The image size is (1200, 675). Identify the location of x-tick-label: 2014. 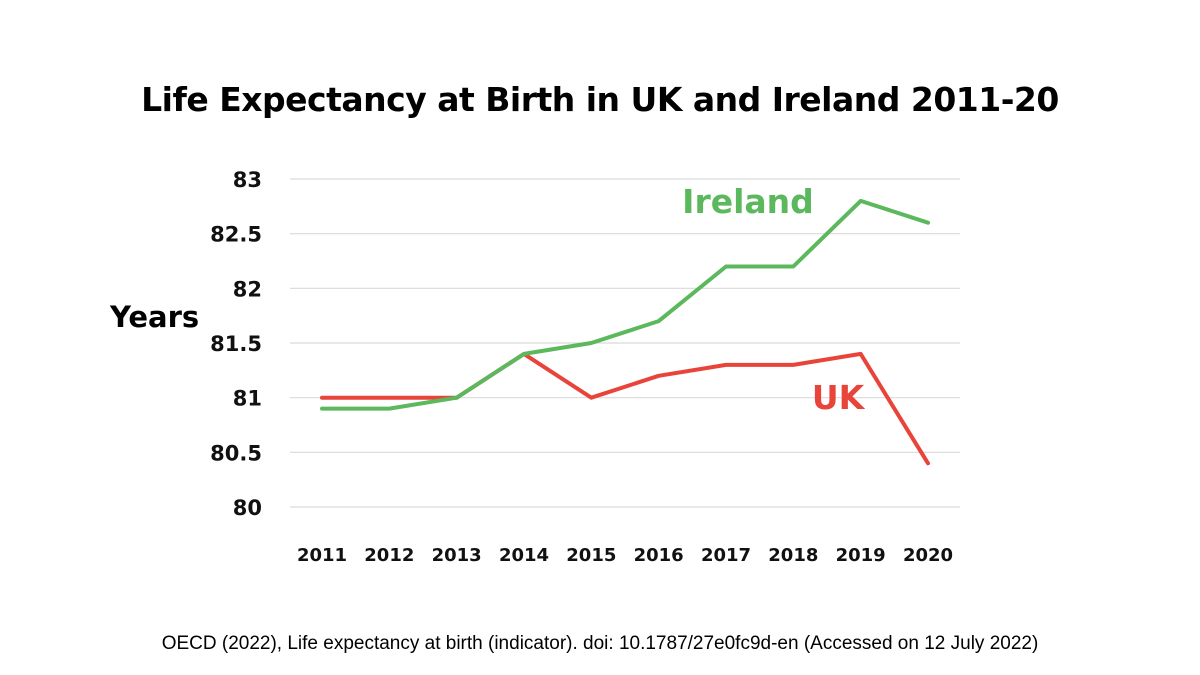
(524, 555).